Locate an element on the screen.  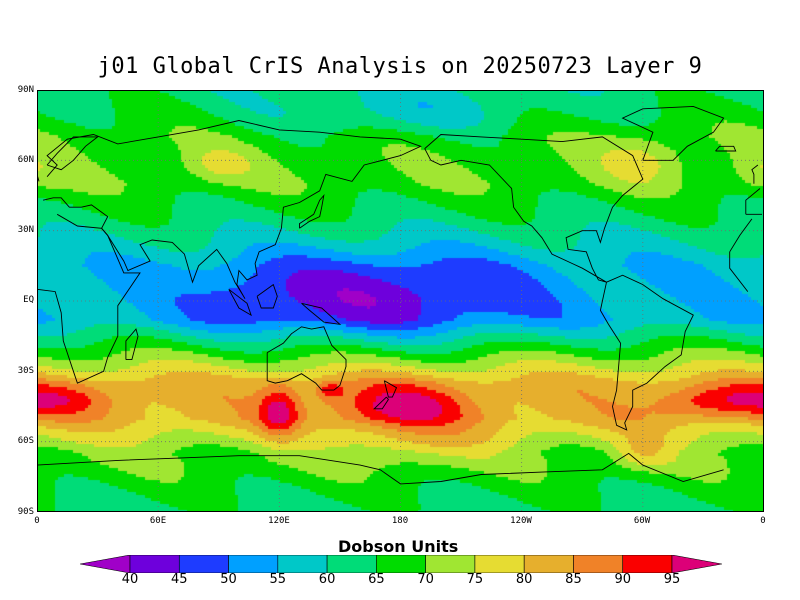
coastline-newzealand-n is located at coordinates (390, 389).